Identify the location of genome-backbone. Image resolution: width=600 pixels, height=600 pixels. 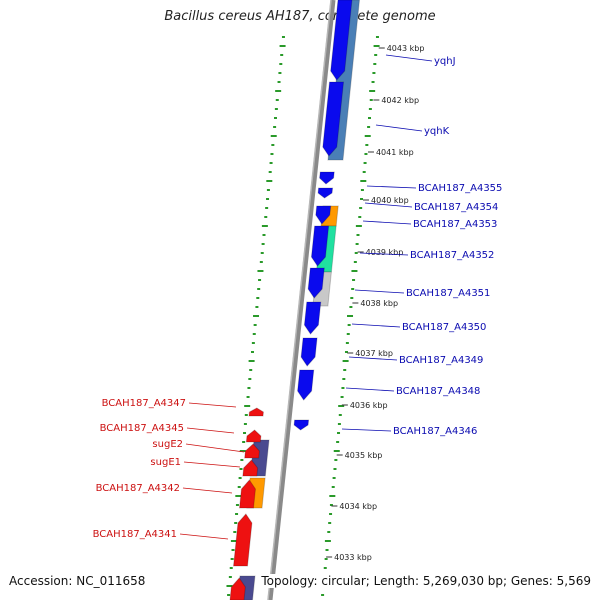
(301, 300).